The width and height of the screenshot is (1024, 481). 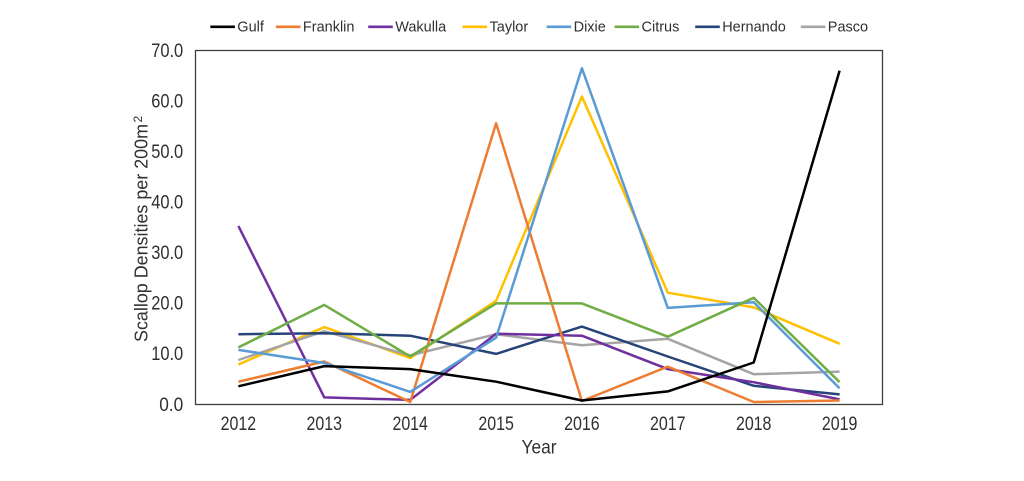 I want to click on svg-text: 2, so click(x=138, y=119).